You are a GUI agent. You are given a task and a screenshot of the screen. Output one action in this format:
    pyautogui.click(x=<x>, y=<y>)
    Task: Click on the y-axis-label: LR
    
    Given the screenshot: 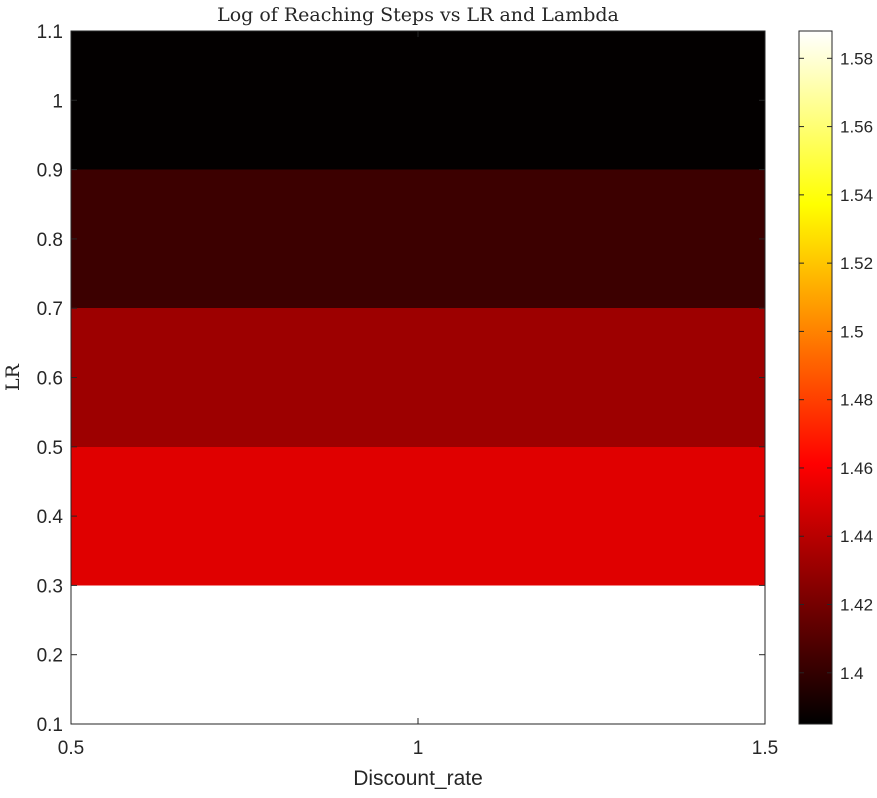 What is the action you would take?
    pyautogui.click(x=13, y=377)
    